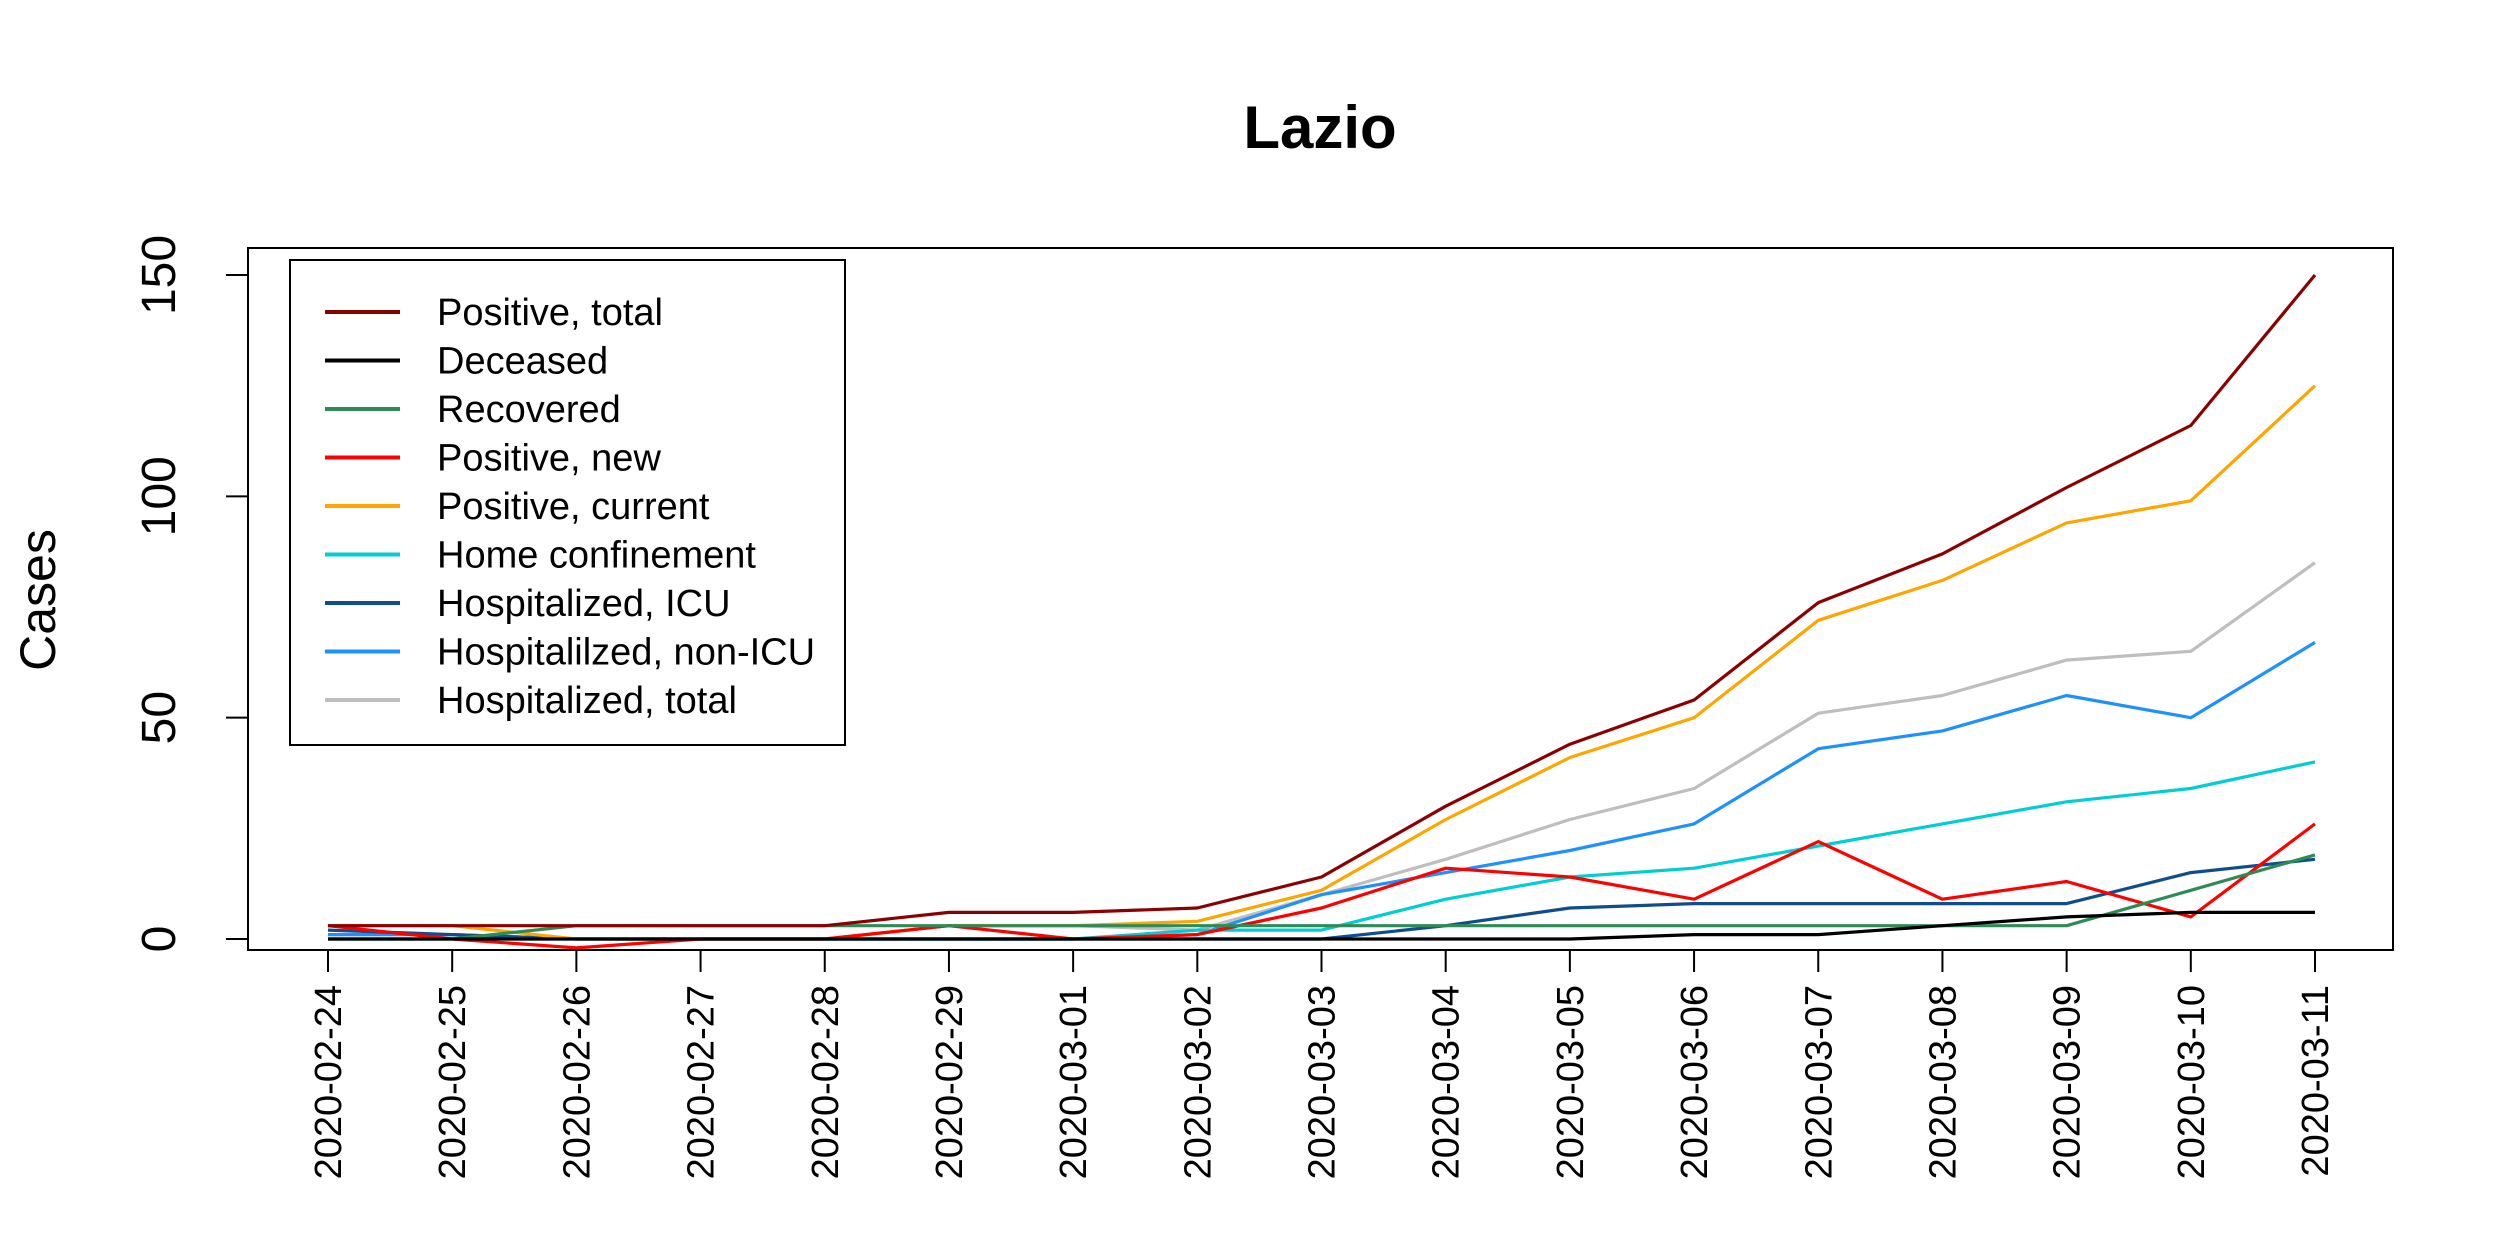 This screenshot has height=1250, width=2500. Describe the element at coordinates (2068, 1082) in the screenshot. I see `x-tick-label: 2020-03-09` at that location.